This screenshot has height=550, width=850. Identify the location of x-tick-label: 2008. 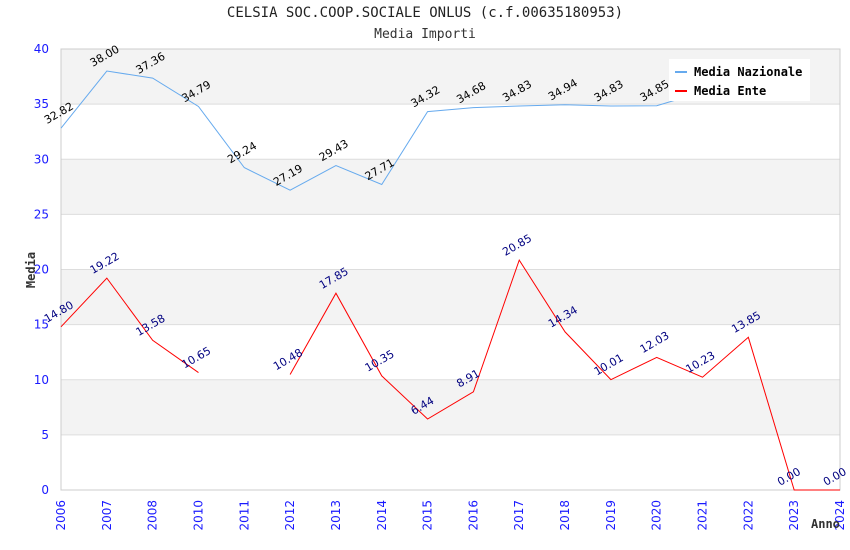
(153, 515).